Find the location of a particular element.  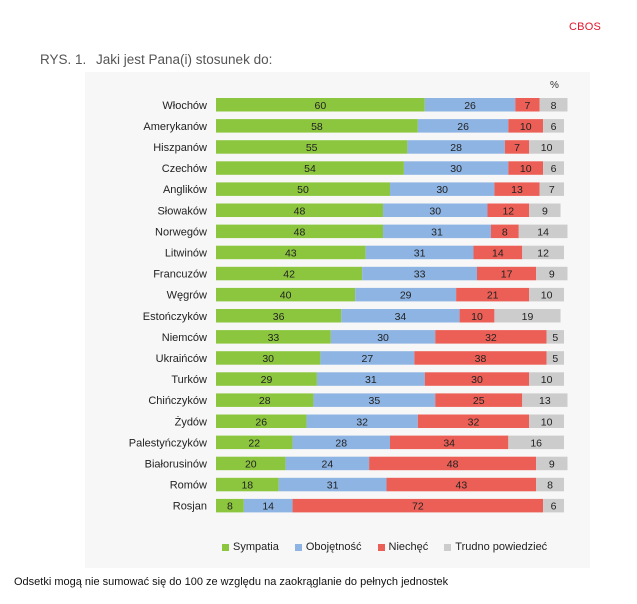

category-label: Słowaków is located at coordinates (182, 211).